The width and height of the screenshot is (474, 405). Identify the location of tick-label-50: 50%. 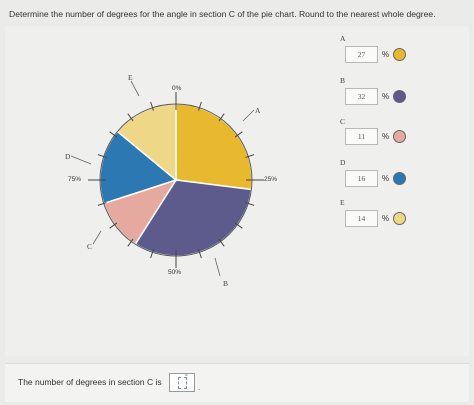
(175, 272).